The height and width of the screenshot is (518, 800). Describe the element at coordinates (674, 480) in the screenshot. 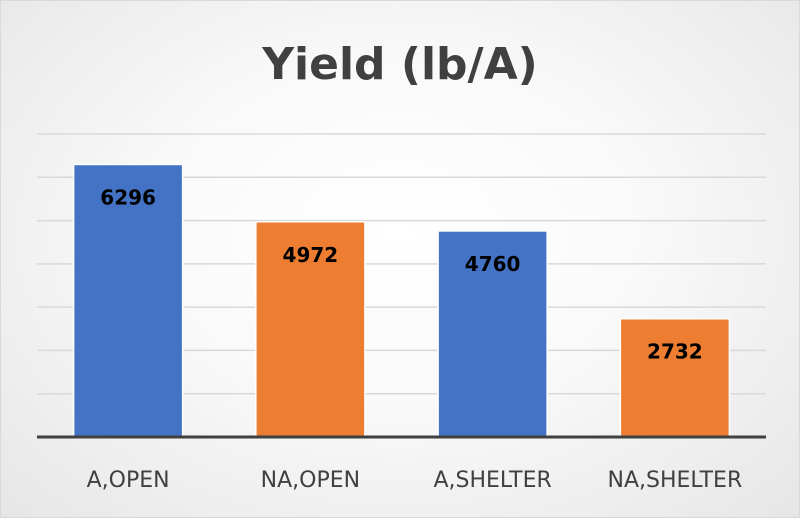

I see `category-label-3: NA,SHELTER` at that location.